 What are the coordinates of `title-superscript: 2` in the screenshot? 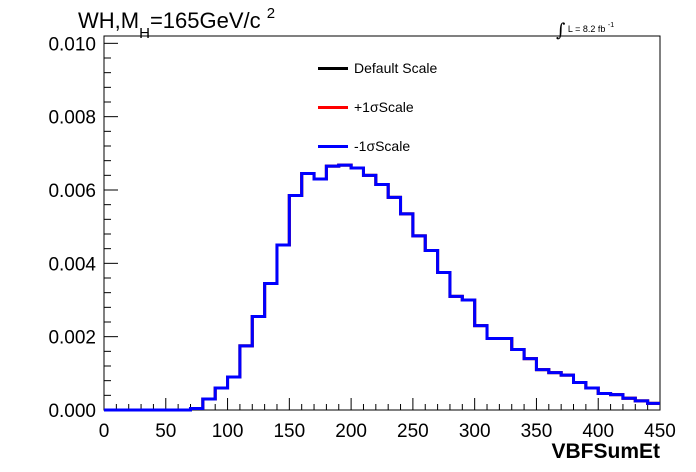 It's located at (271, 13).